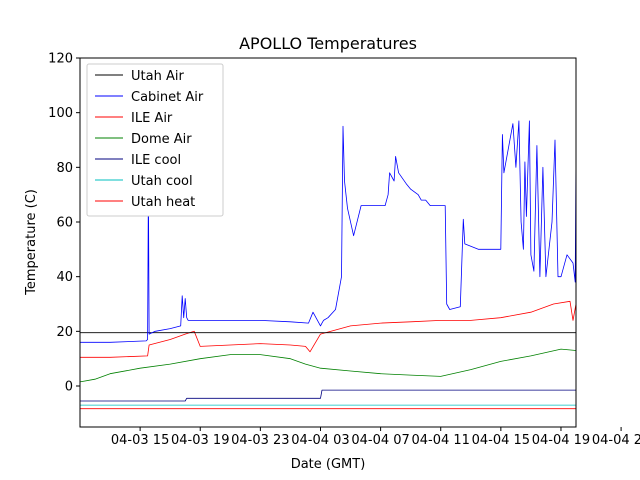 The width and height of the screenshot is (640, 480). What do you see at coordinates (157, 76) in the screenshot?
I see `legend-label: Utah Air` at bounding box center [157, 76].